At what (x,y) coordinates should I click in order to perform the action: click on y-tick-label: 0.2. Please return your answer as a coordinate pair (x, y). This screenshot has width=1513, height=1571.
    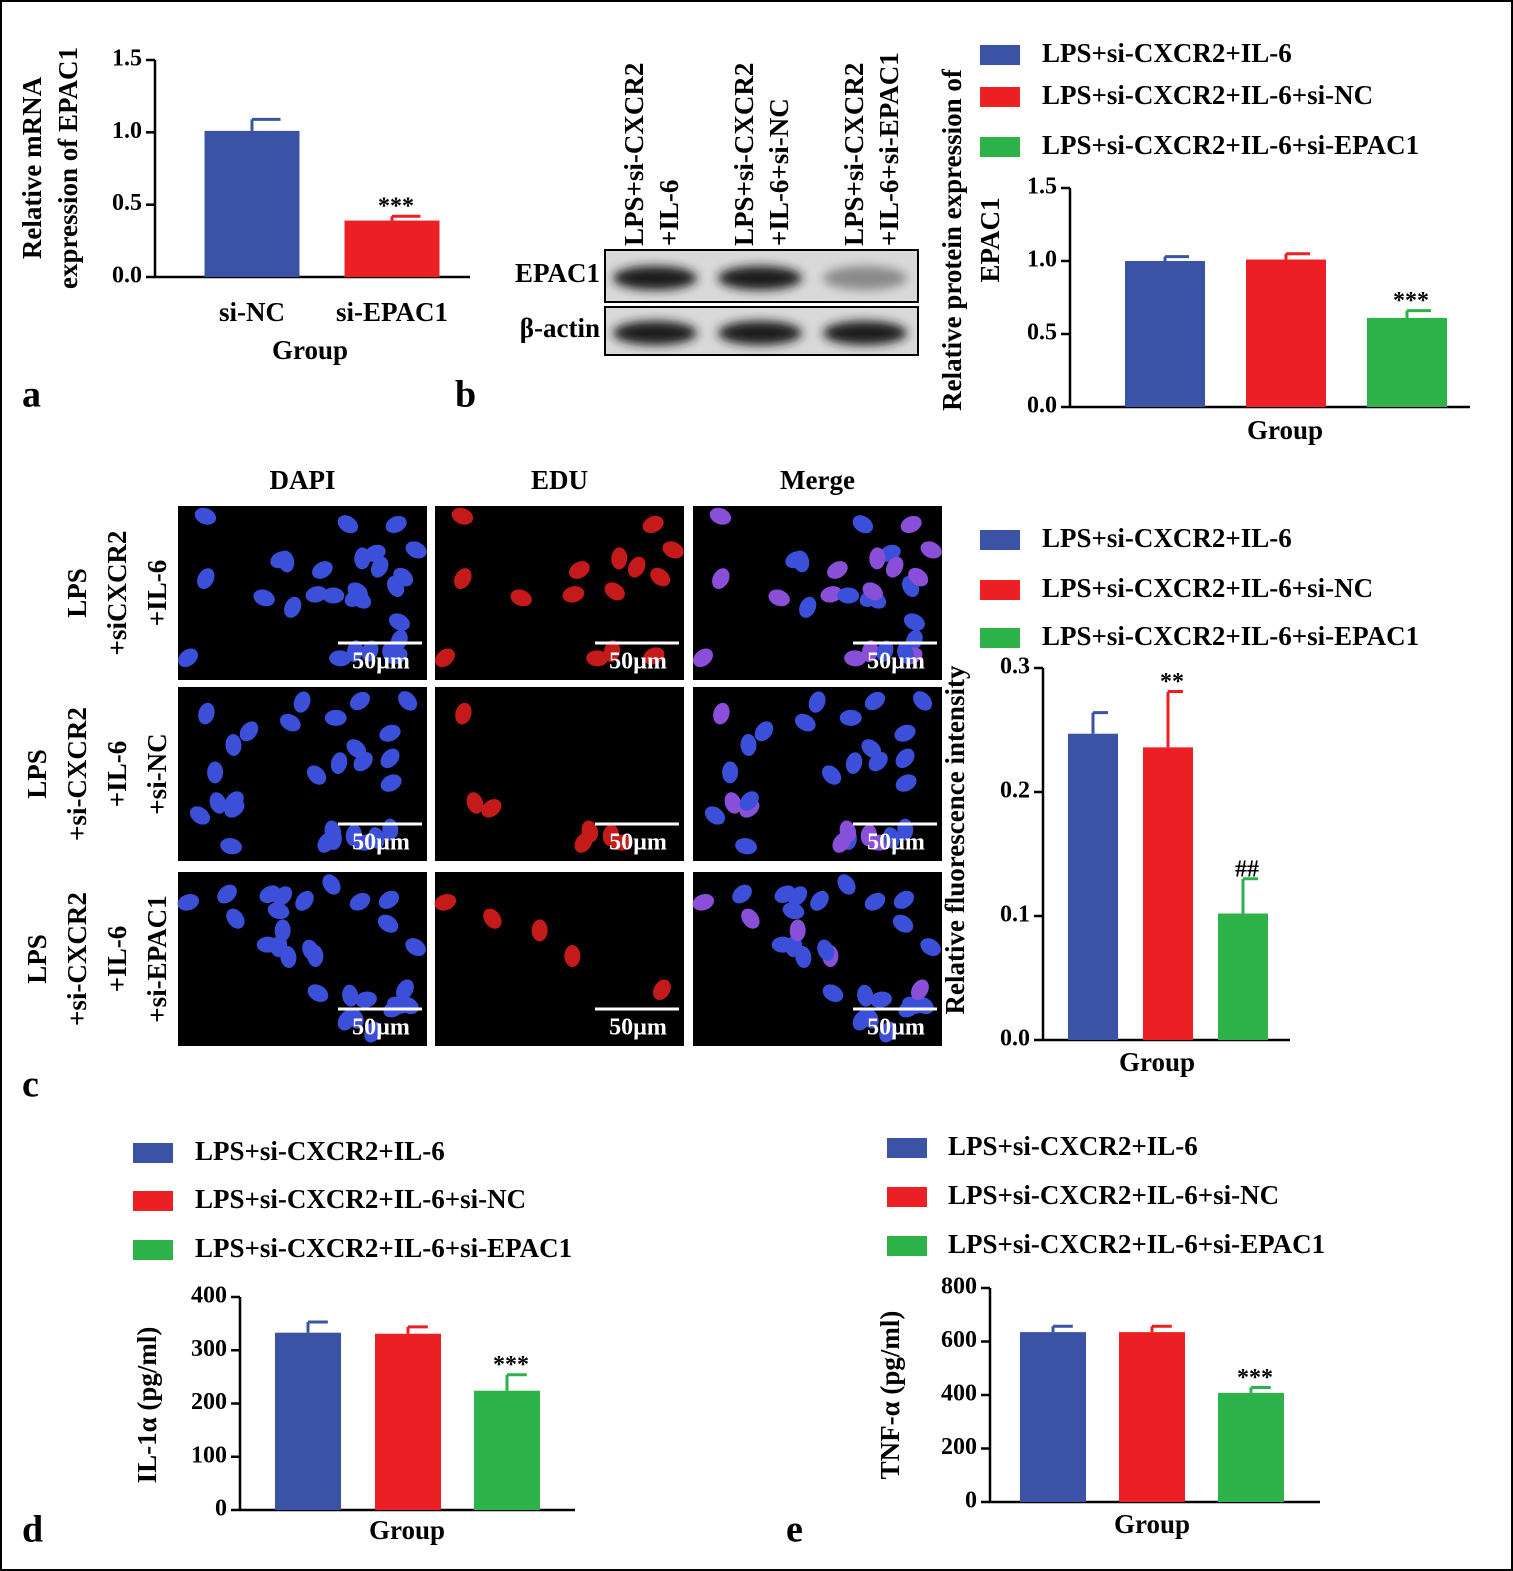
    Looking at the image, I should click on (1015, 791).